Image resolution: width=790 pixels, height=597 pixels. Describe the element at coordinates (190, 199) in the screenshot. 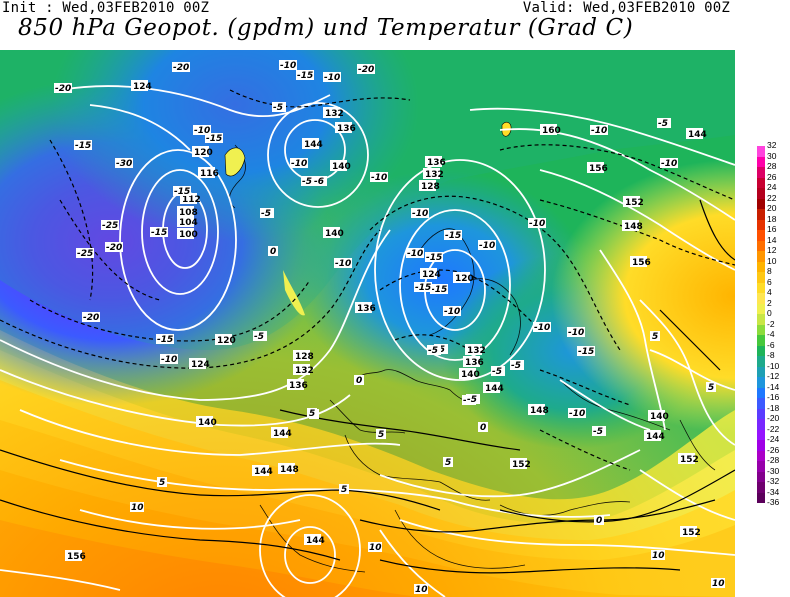

I see `geo-label: 112` at that location.